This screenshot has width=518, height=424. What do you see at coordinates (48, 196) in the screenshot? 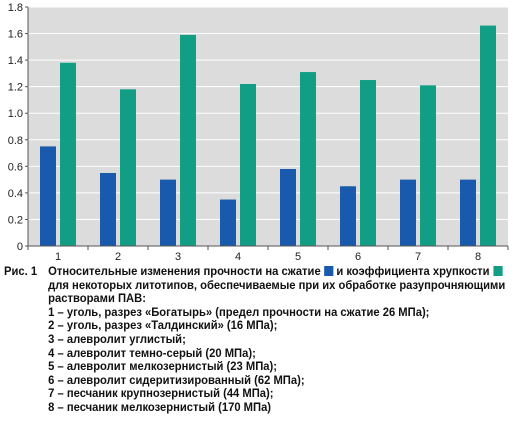
I see `bar-series1-cat1` at bounding box center [48, 196].